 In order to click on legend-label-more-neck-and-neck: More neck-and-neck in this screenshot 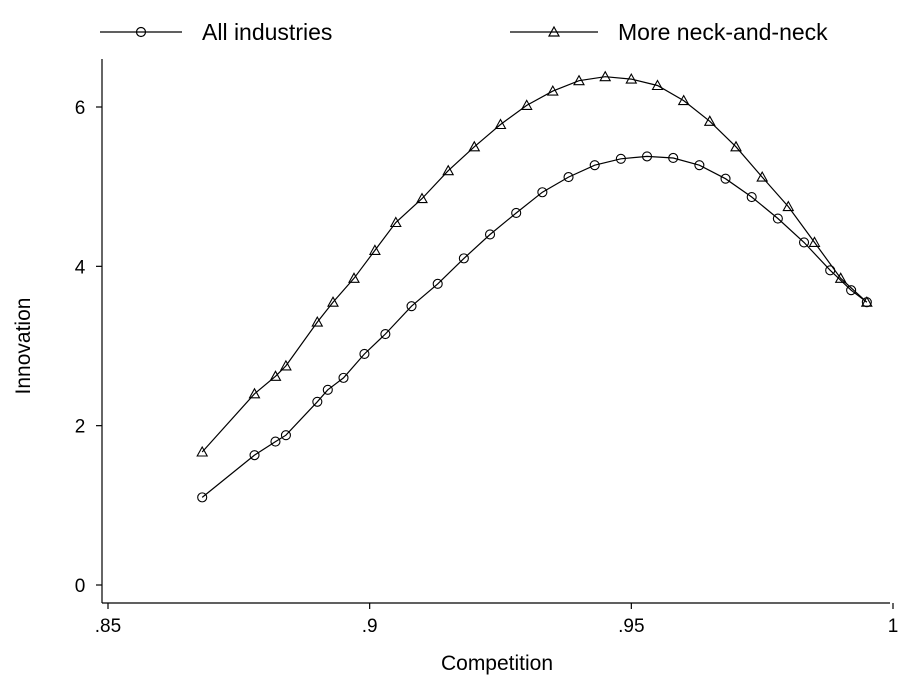, I will do `click(723, 32)`.